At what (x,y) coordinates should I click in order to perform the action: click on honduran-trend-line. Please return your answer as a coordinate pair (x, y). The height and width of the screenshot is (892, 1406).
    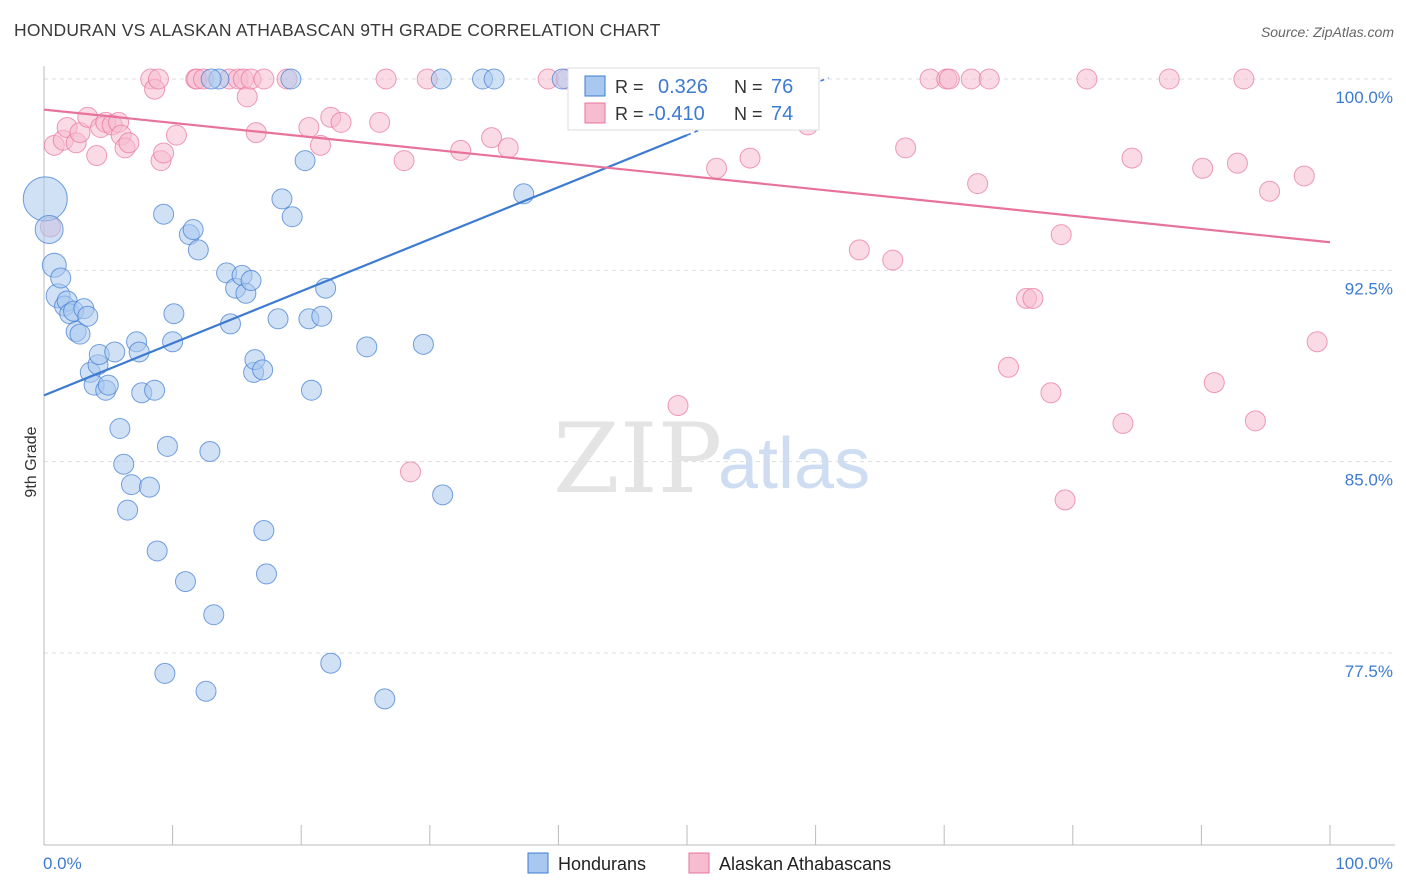
    Looking at the image, I should click on (365, 265).